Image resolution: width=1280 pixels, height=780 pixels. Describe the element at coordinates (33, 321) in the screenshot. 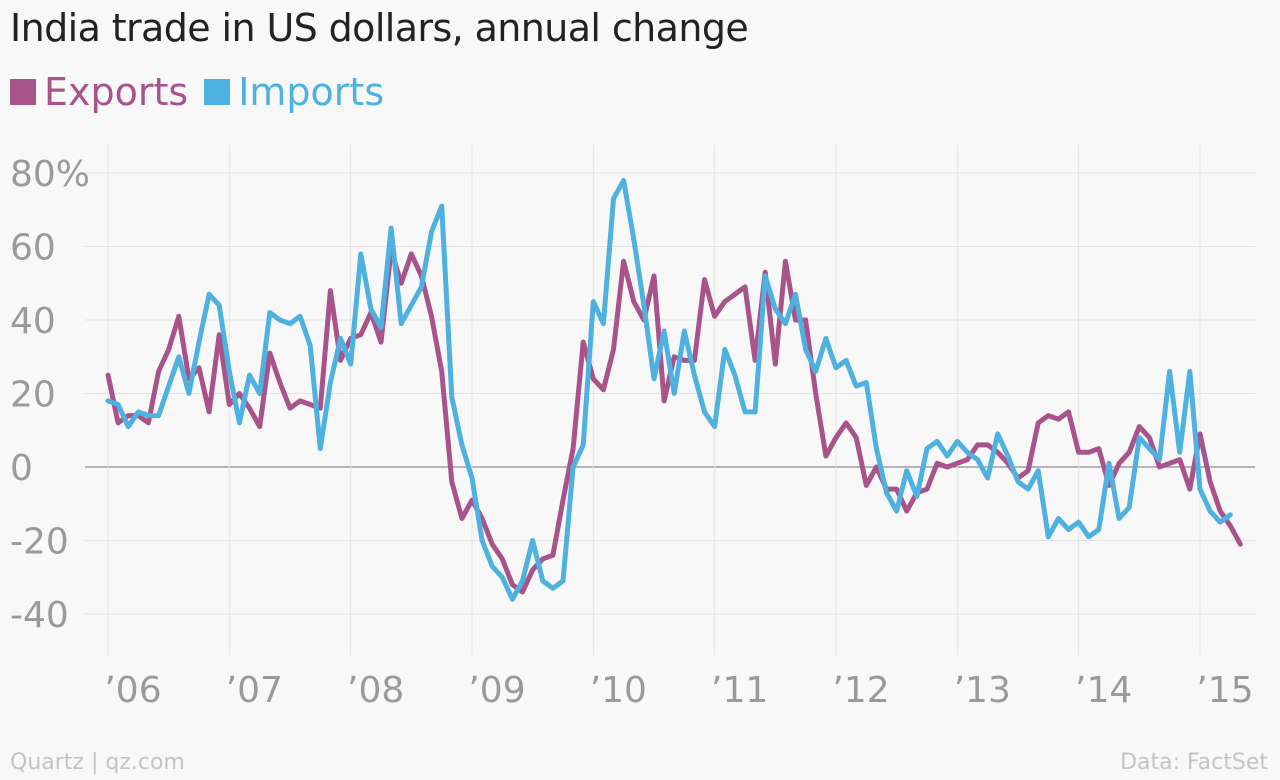

I see `y-tick-label: 40` at that location.